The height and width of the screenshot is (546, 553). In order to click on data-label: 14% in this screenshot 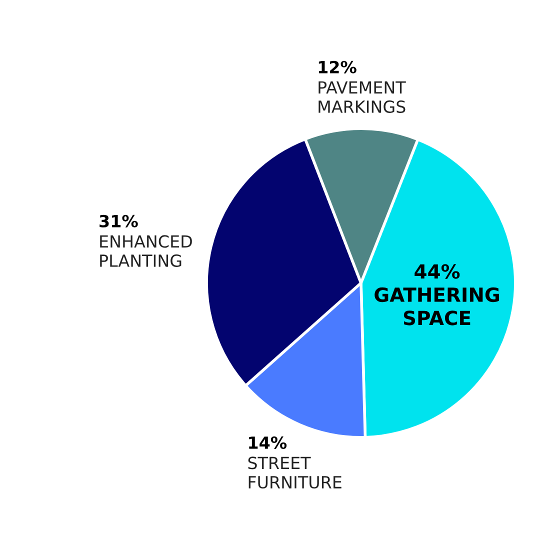, I will do `click(268, 442)`.